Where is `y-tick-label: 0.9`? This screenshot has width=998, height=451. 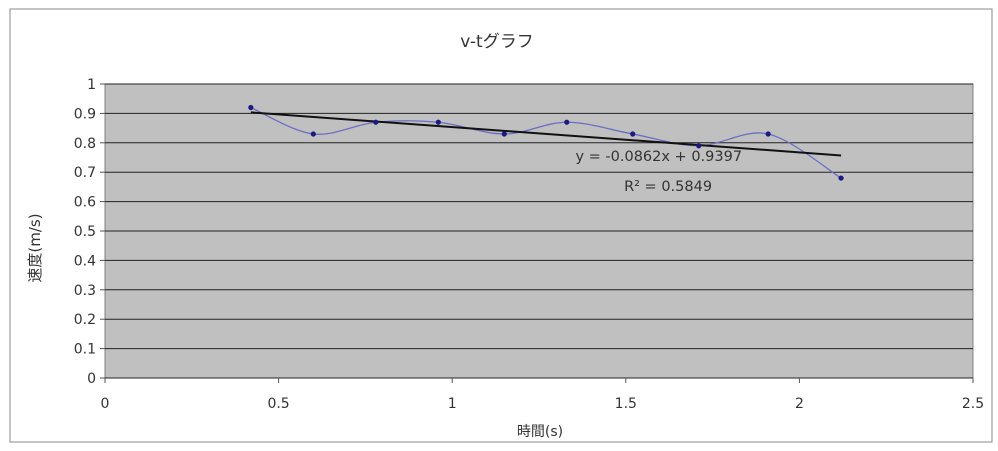
y-tick-label: 0.9 is located at coordinates (85, 114).